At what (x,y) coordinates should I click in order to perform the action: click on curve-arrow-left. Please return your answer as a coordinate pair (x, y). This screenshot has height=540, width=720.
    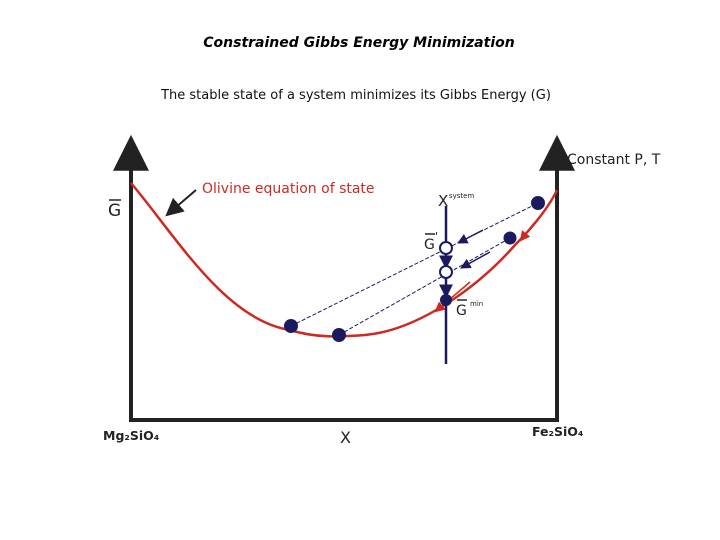
    Looking at the image, I should click on (527, 231).